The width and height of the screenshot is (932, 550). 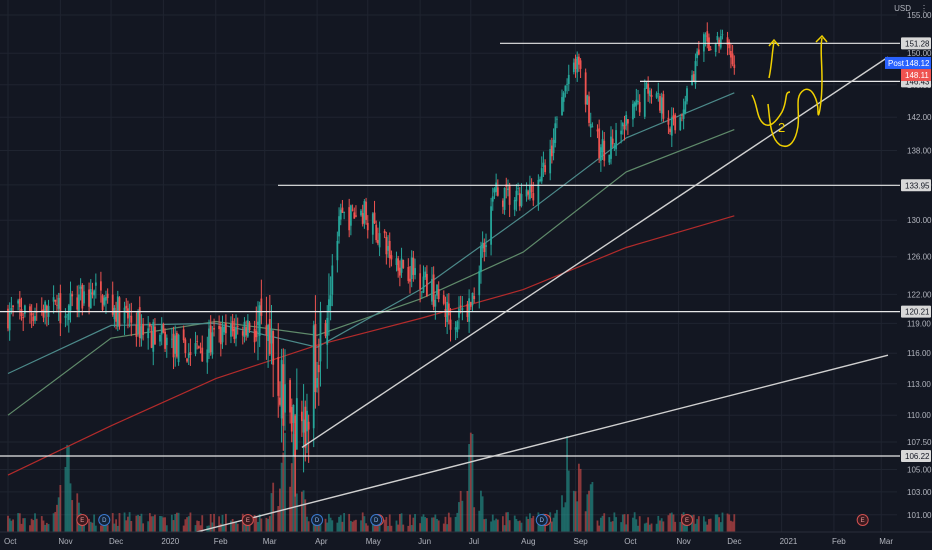 What do you see at coordinates (82, 520) in the screenshot?
I see `earnings-marker` at bounding box center [82, 520].